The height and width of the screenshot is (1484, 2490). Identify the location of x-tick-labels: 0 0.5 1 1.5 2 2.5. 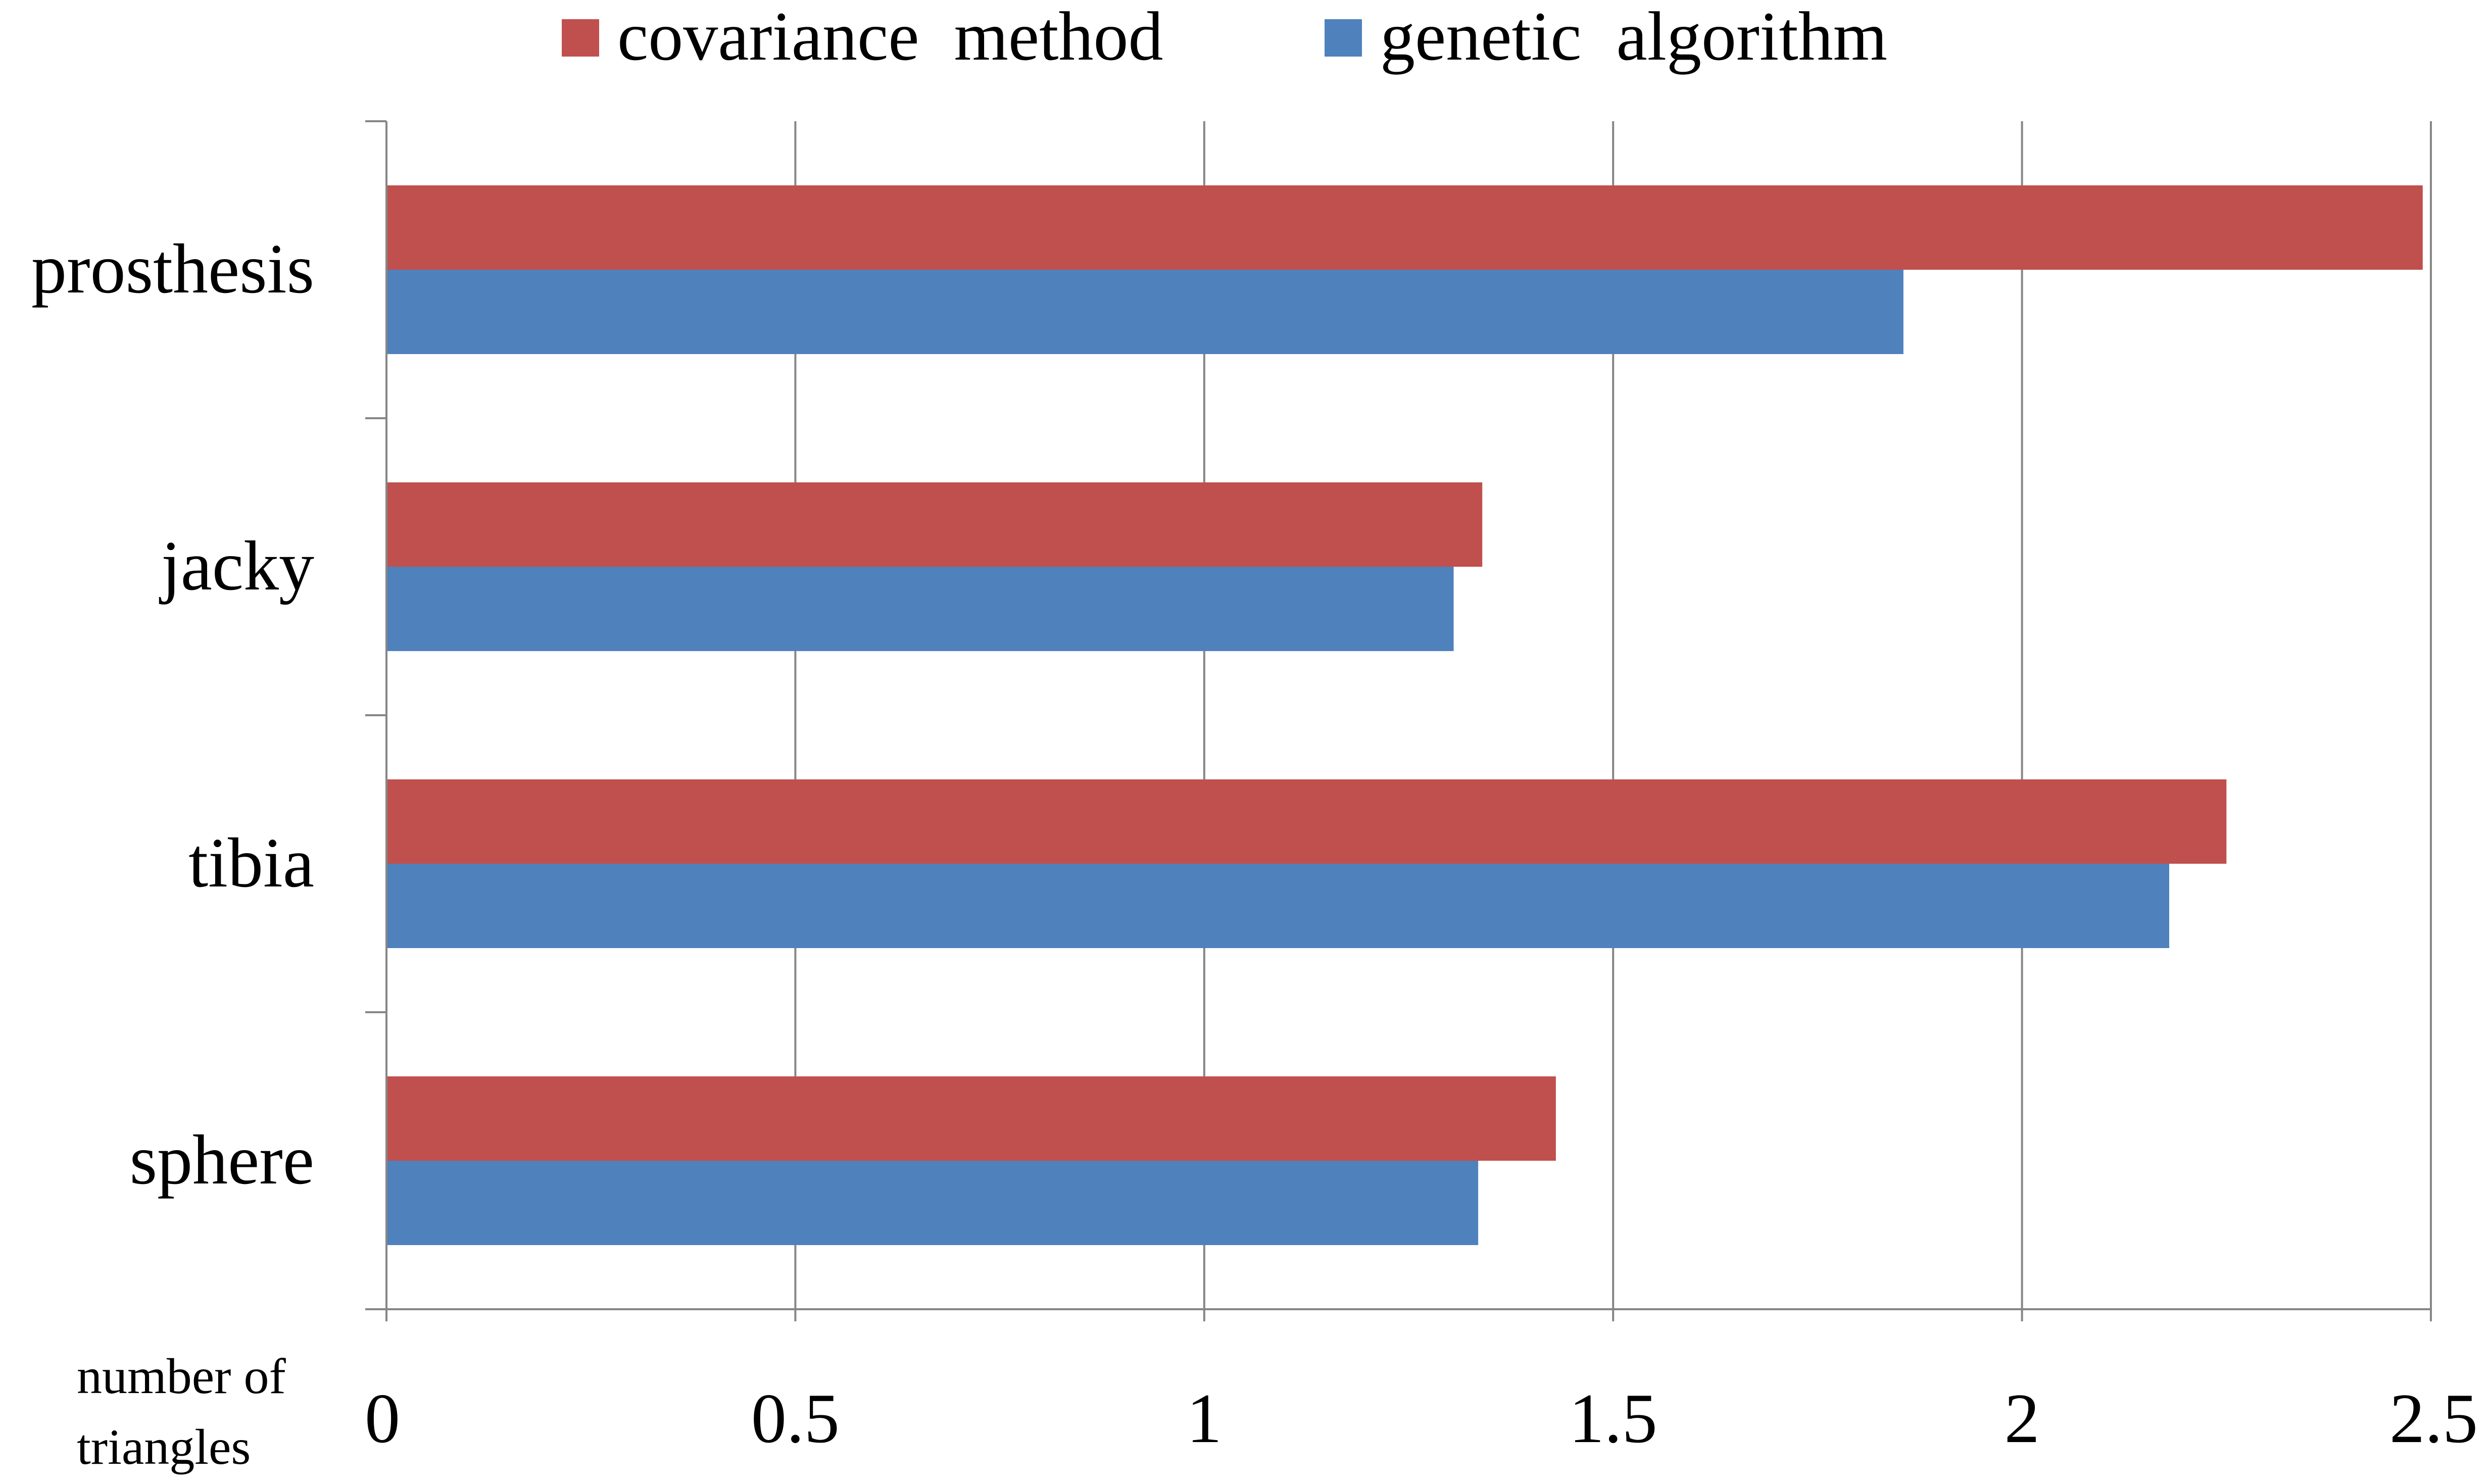
(1421, 1418).